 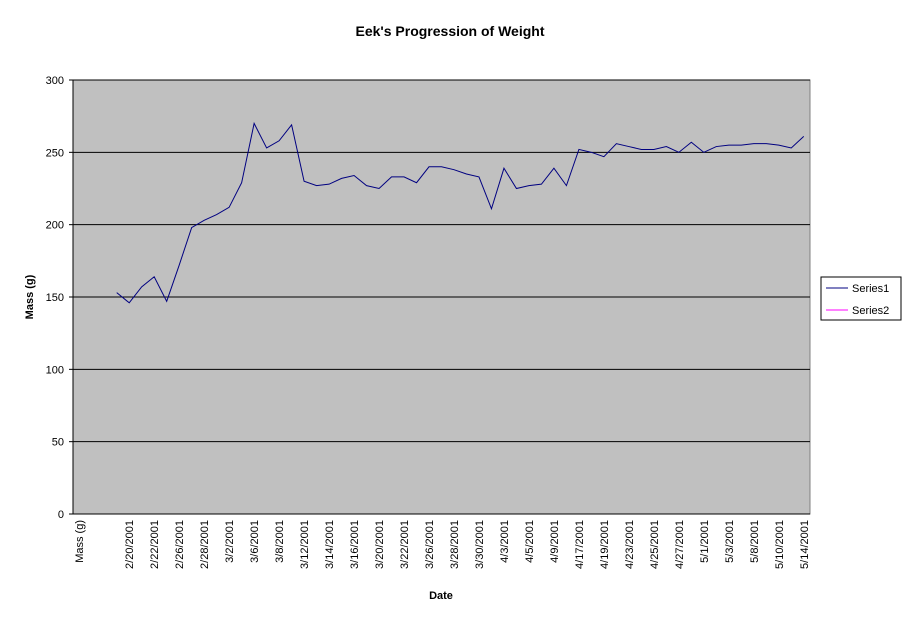 What do you see at coordinates (870, 311) in the screenshot?
I see `legend-label: Series2` at bounding box center [870, 311].